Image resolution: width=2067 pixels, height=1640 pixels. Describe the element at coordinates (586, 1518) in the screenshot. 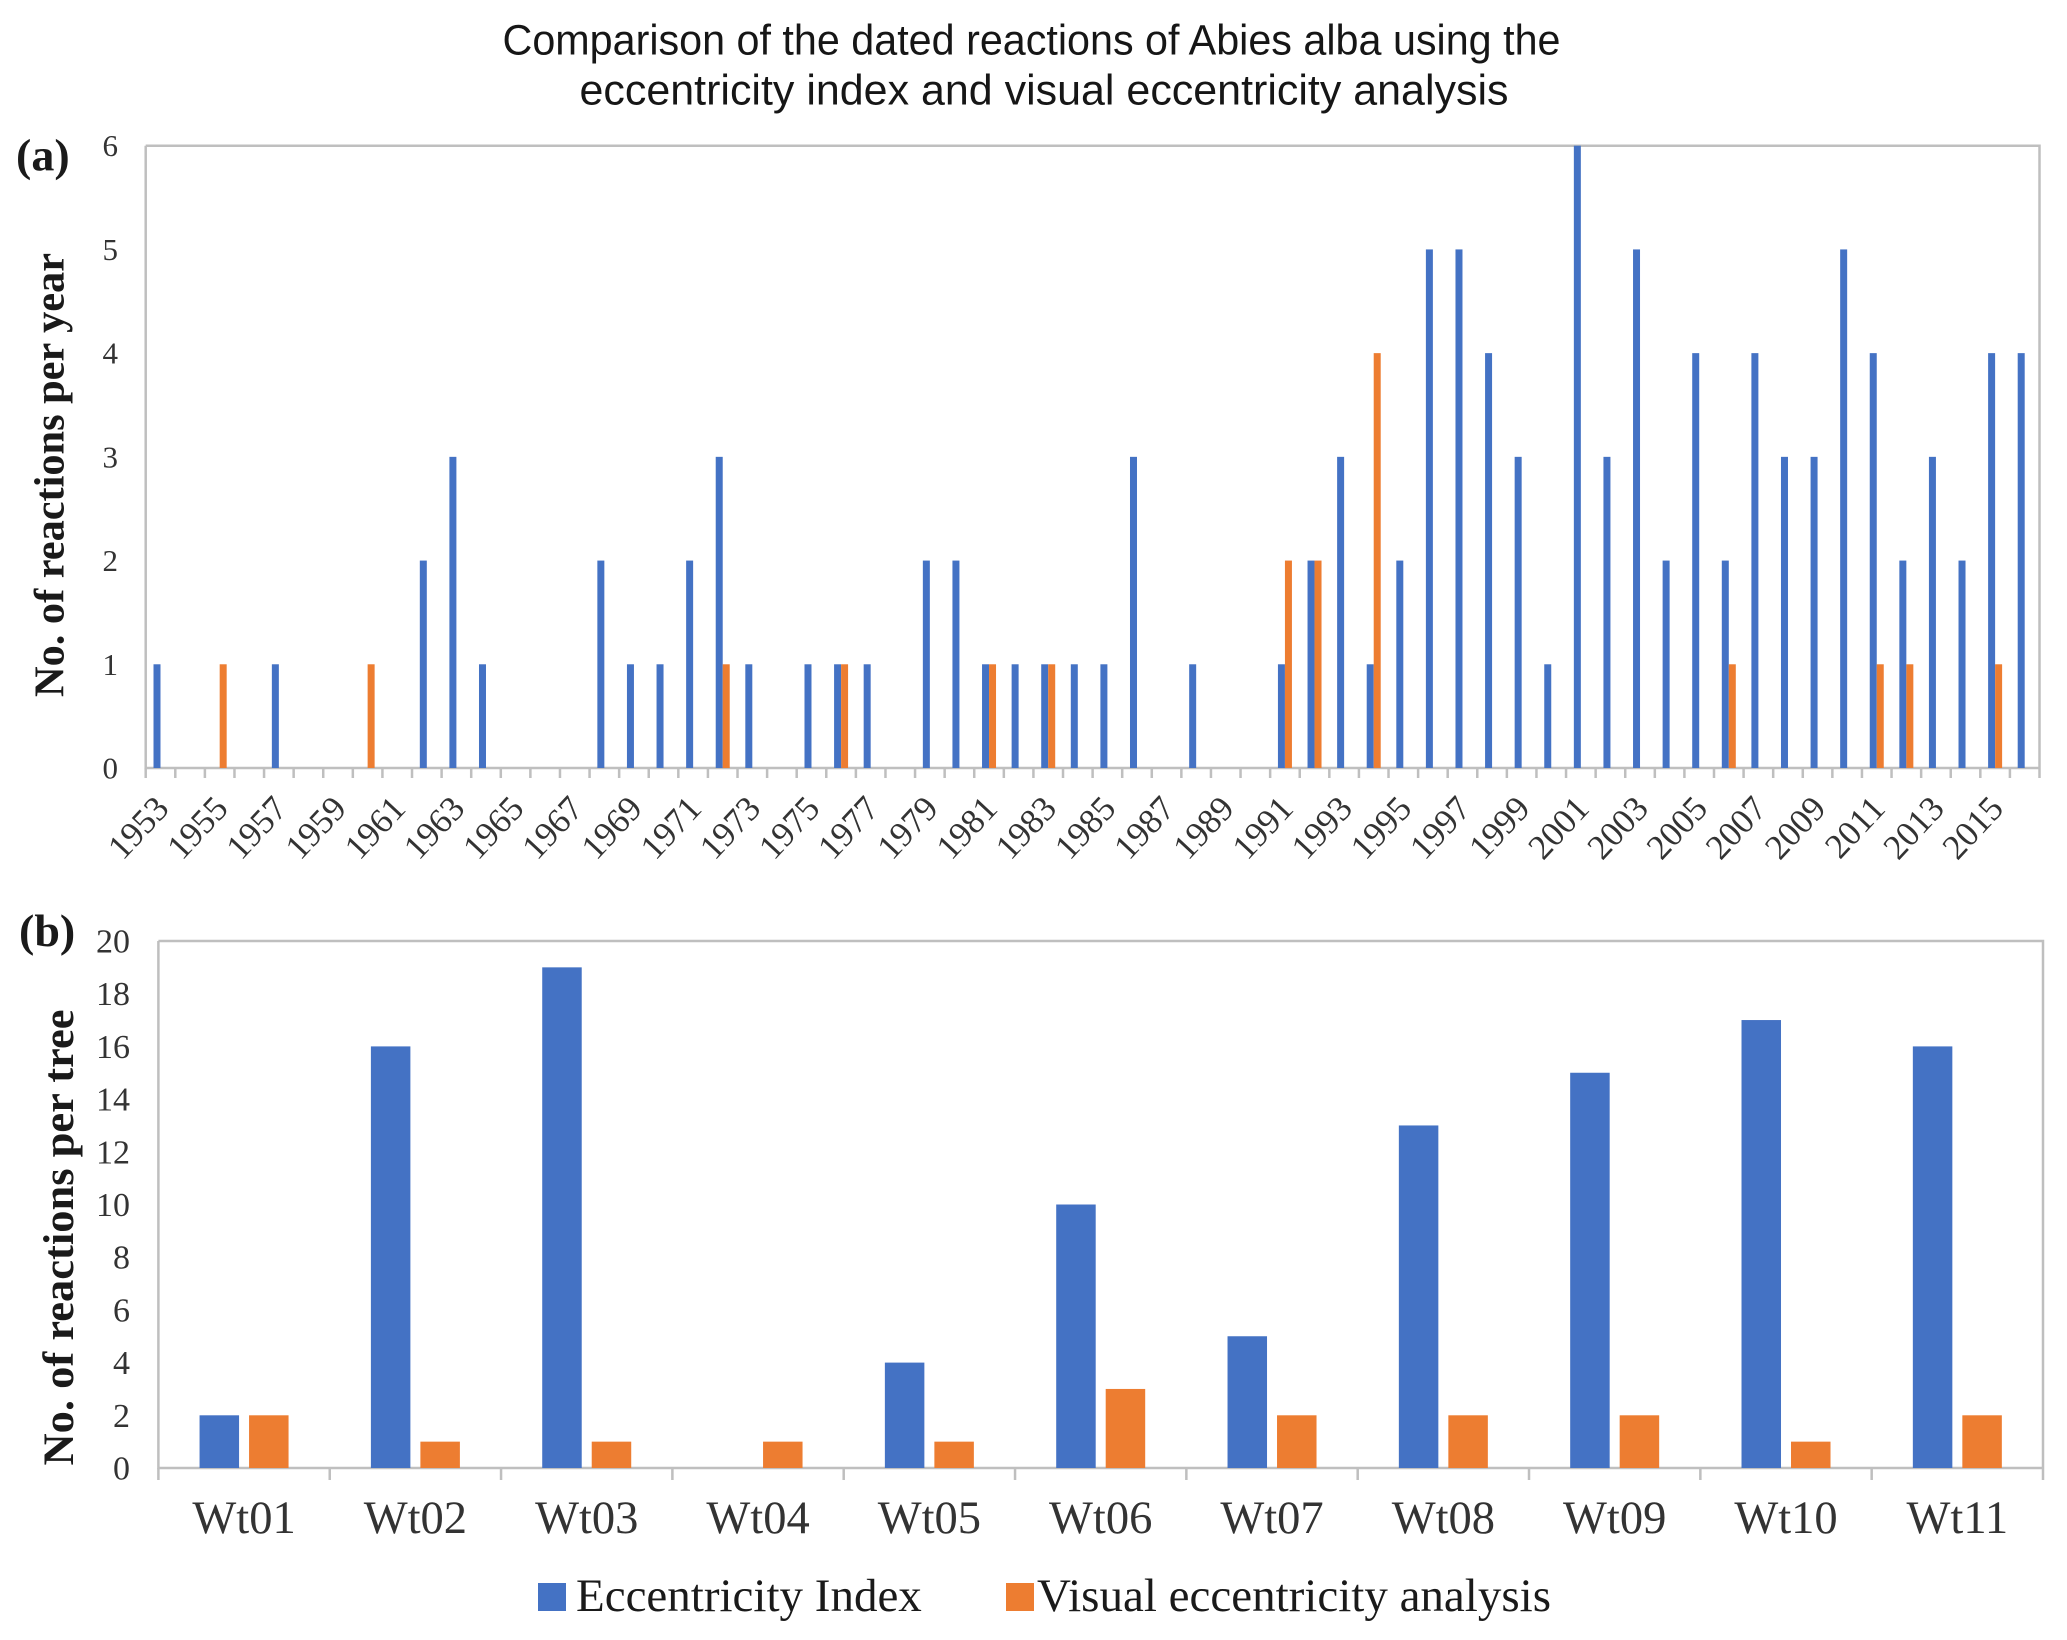

I see `svg-text: Wt03` at that location.